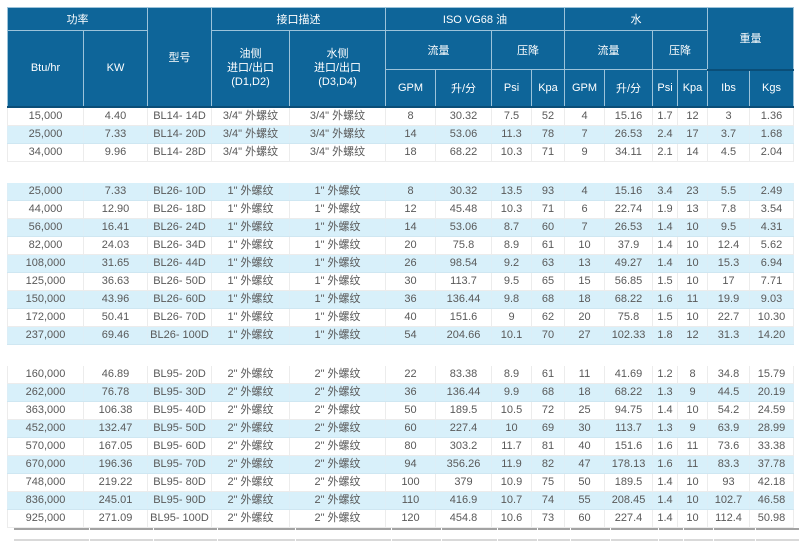 This screenshot has height=541, width=800. Describe the element at coordinates (250, 82) in the screenshot. I see `oil-side-d1d2: (D1,D2)` at that location.